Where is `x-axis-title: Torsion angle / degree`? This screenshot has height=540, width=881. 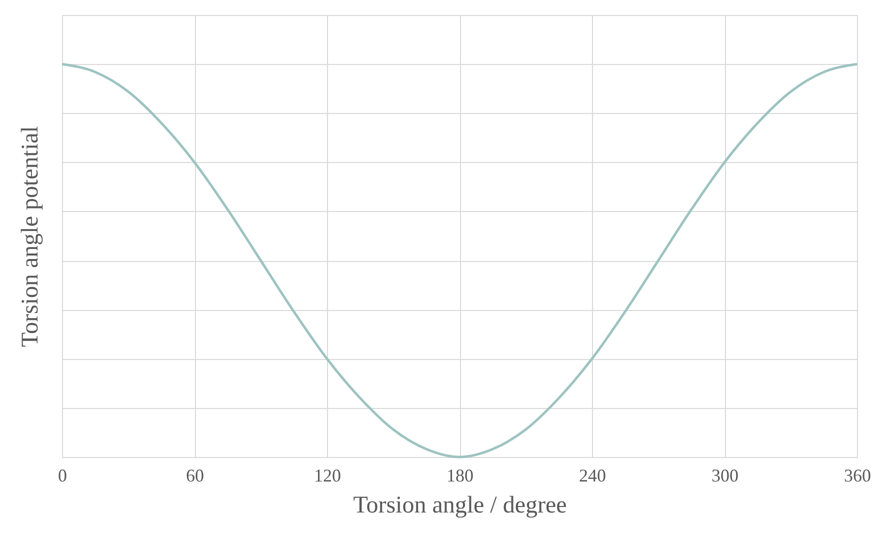 x-axis-title: Torsion angle / degree is located at coordinates (460, 505).